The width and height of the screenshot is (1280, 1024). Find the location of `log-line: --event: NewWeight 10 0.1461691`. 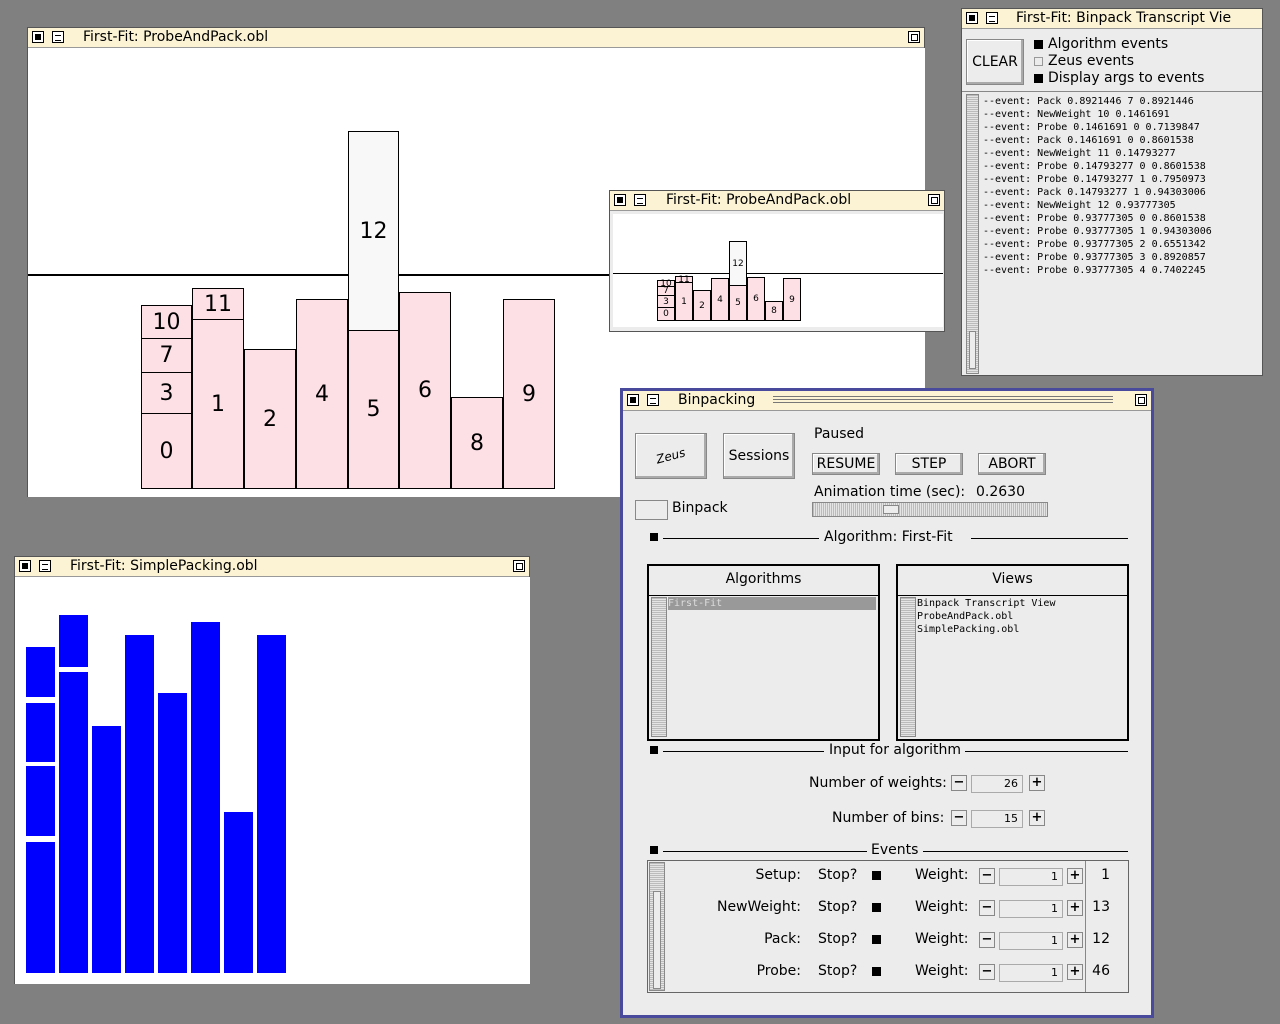

log-line: --event: NewWeight 10 0.1461691 is located at coordinates (1076, 114).